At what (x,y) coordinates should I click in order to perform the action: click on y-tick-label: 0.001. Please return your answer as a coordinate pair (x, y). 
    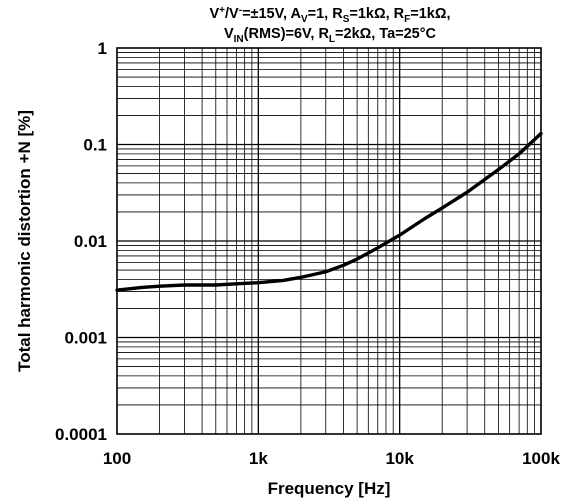
    Looking at the image, I should click on (85, 338).